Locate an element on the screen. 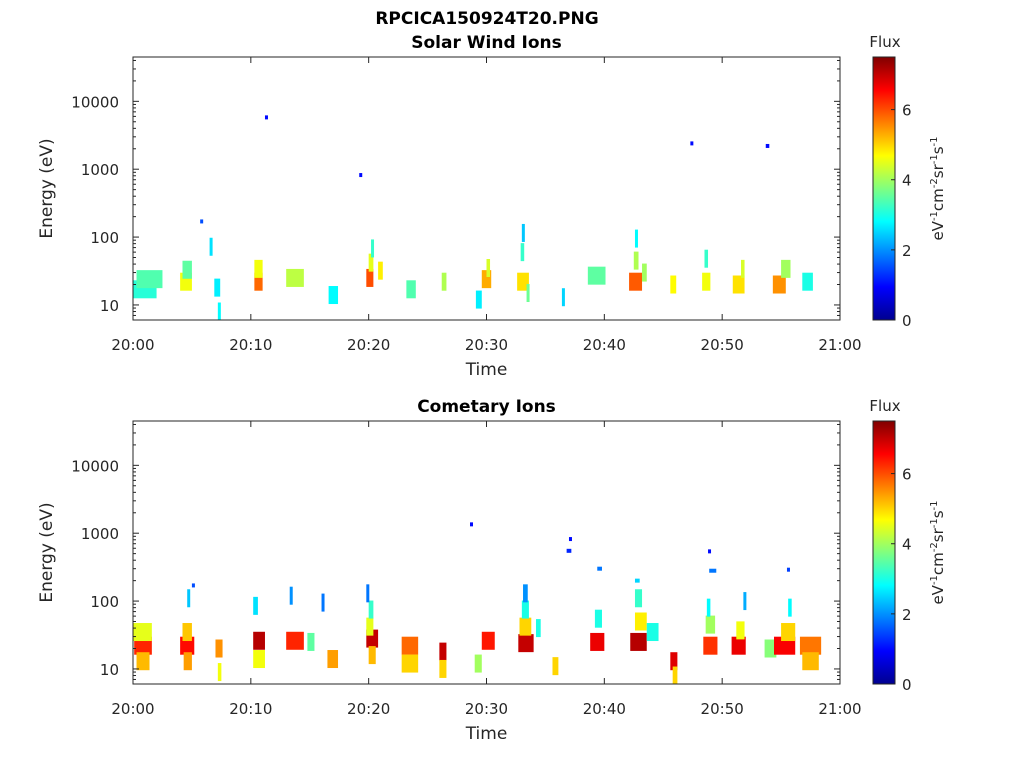  heatmap-cells is located at coordinates (477, 603).